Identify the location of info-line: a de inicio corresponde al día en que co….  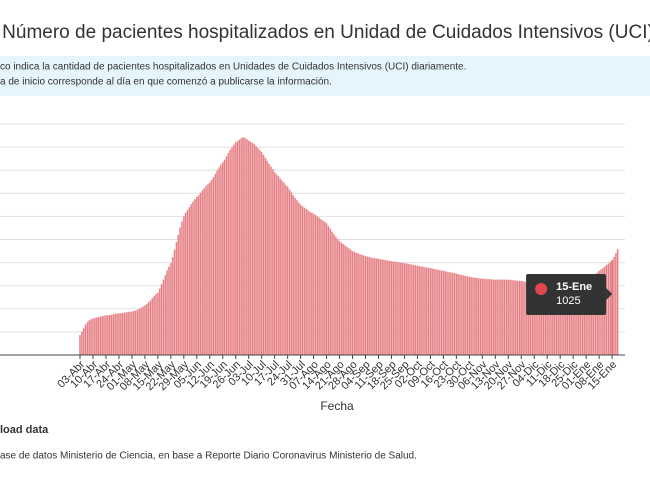
(166, 82).